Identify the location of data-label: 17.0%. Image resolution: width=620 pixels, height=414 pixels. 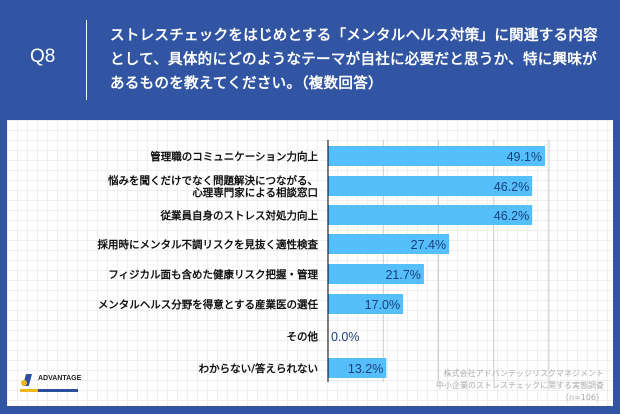
(382, 305).